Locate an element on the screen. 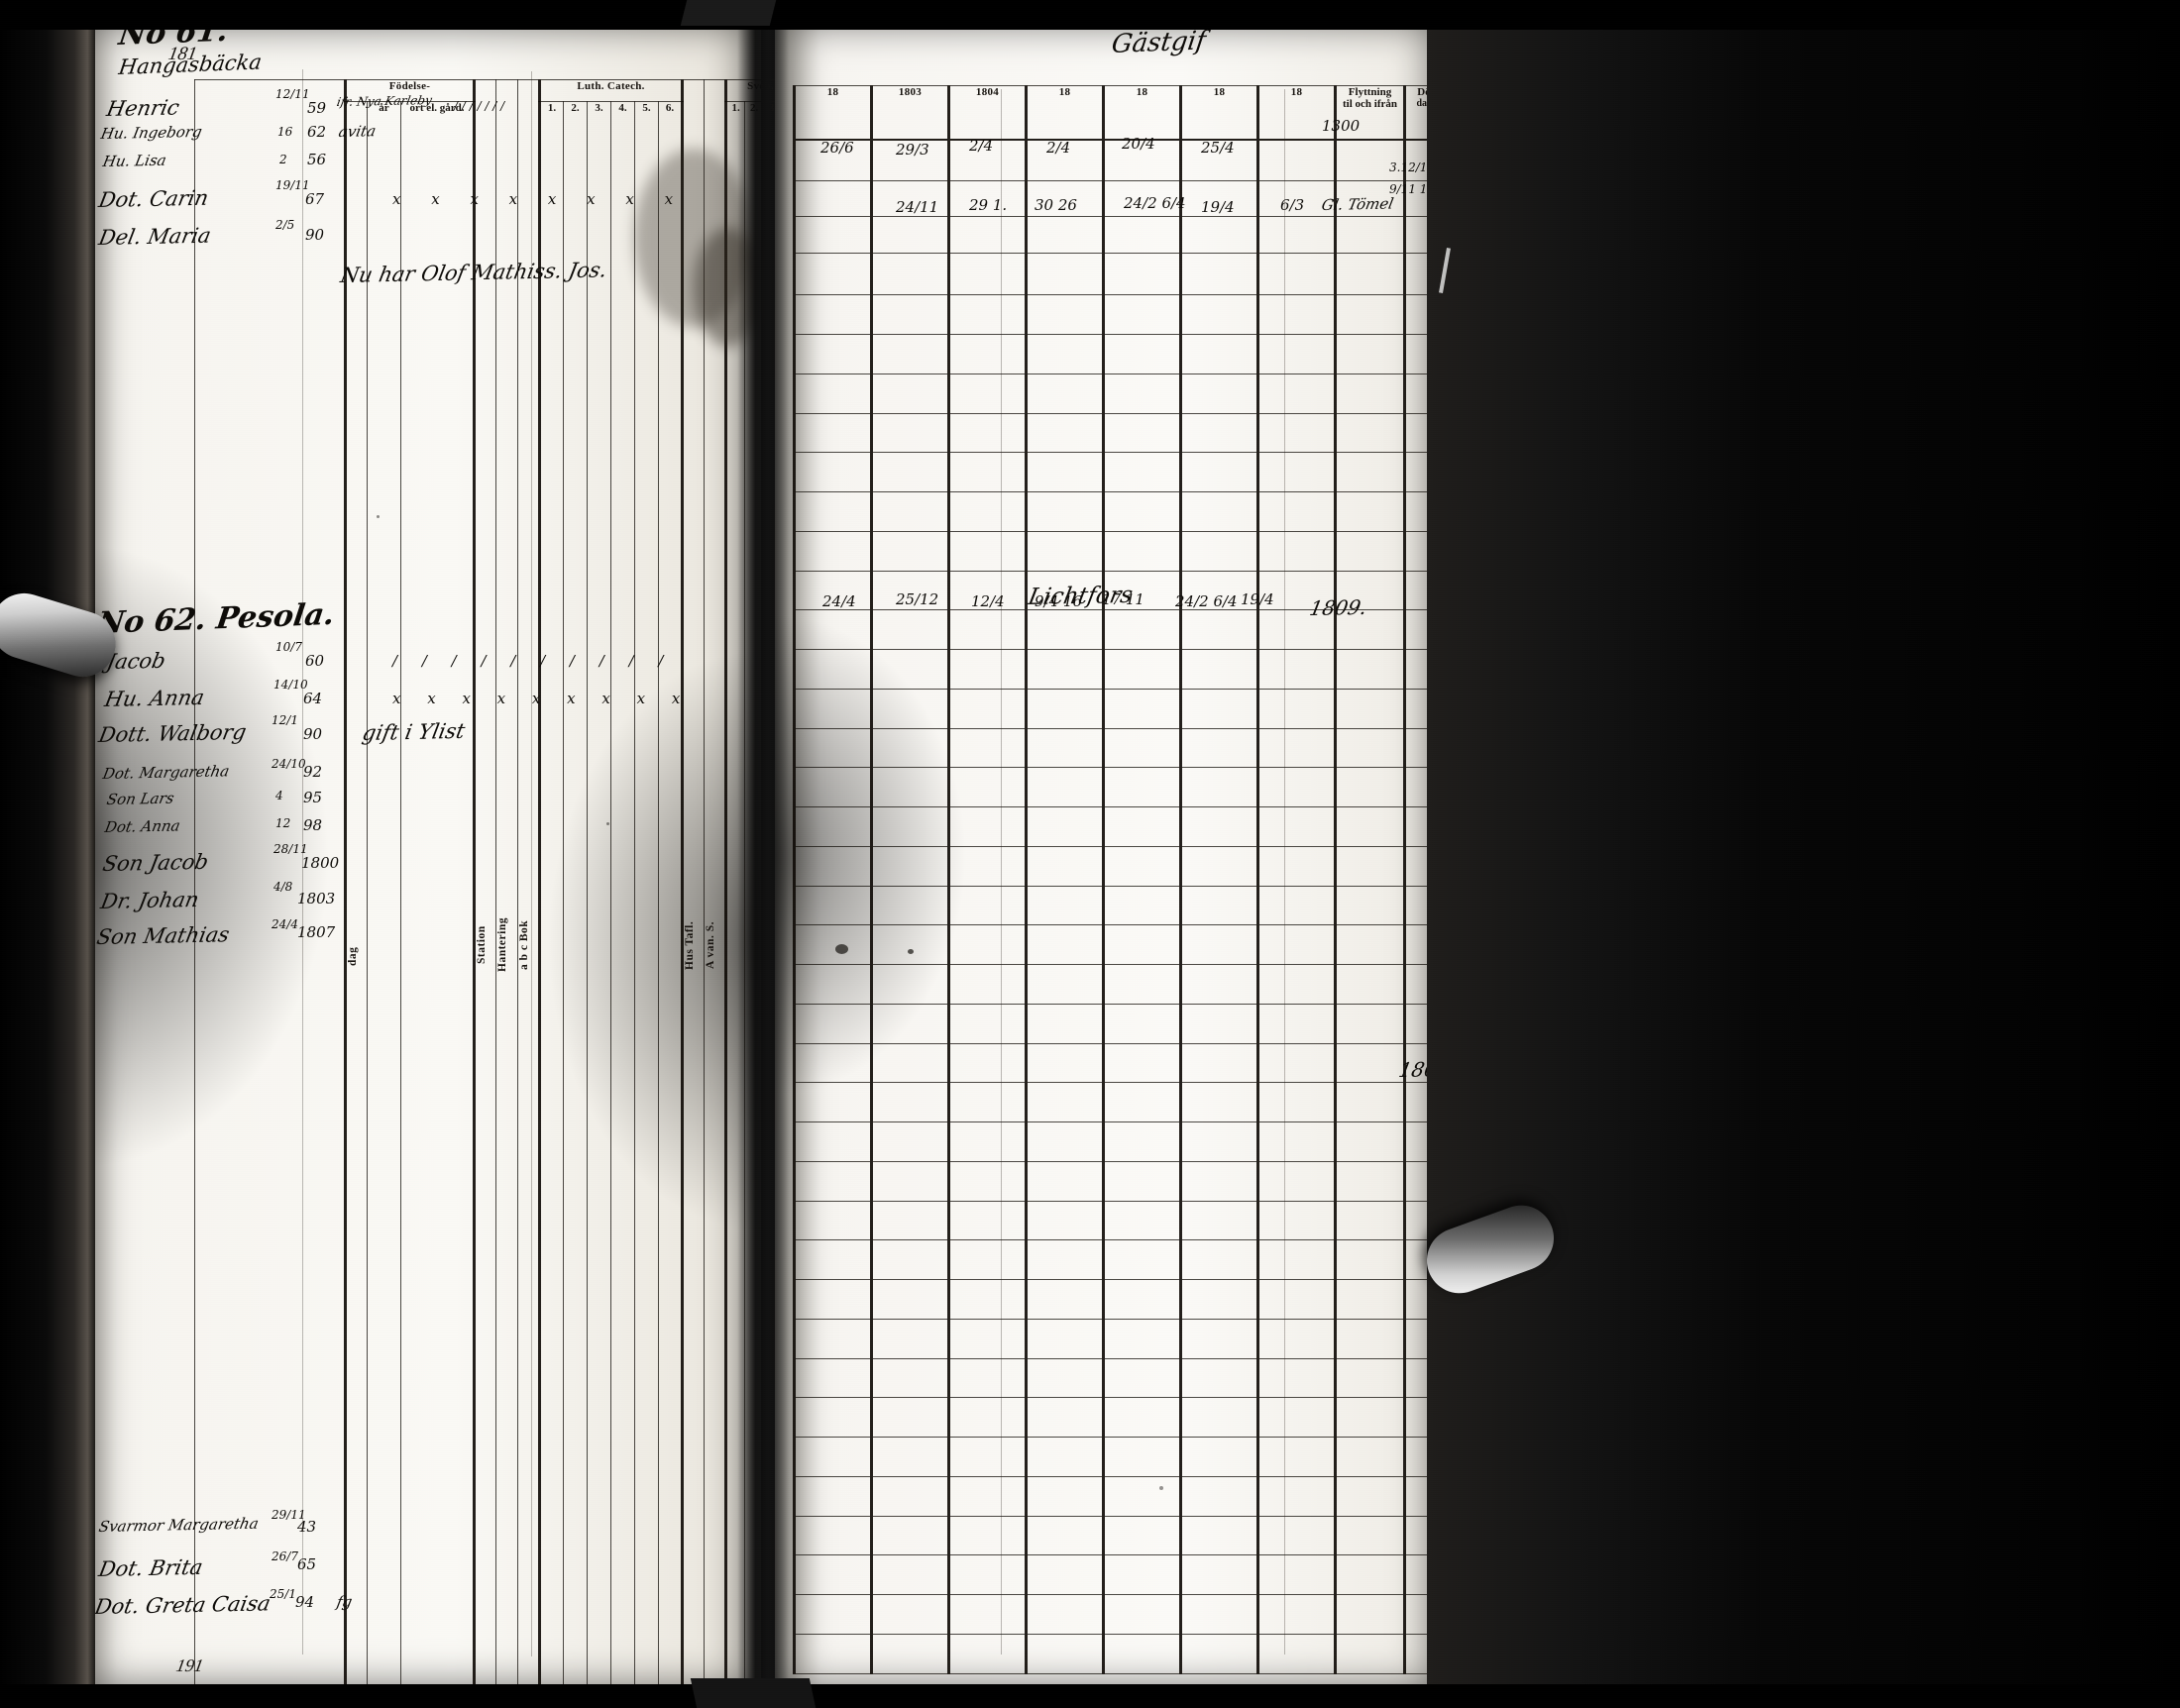 The height and width of the screenshot is (1708, 2180). col-head-name is located at coordinates (270, 893).